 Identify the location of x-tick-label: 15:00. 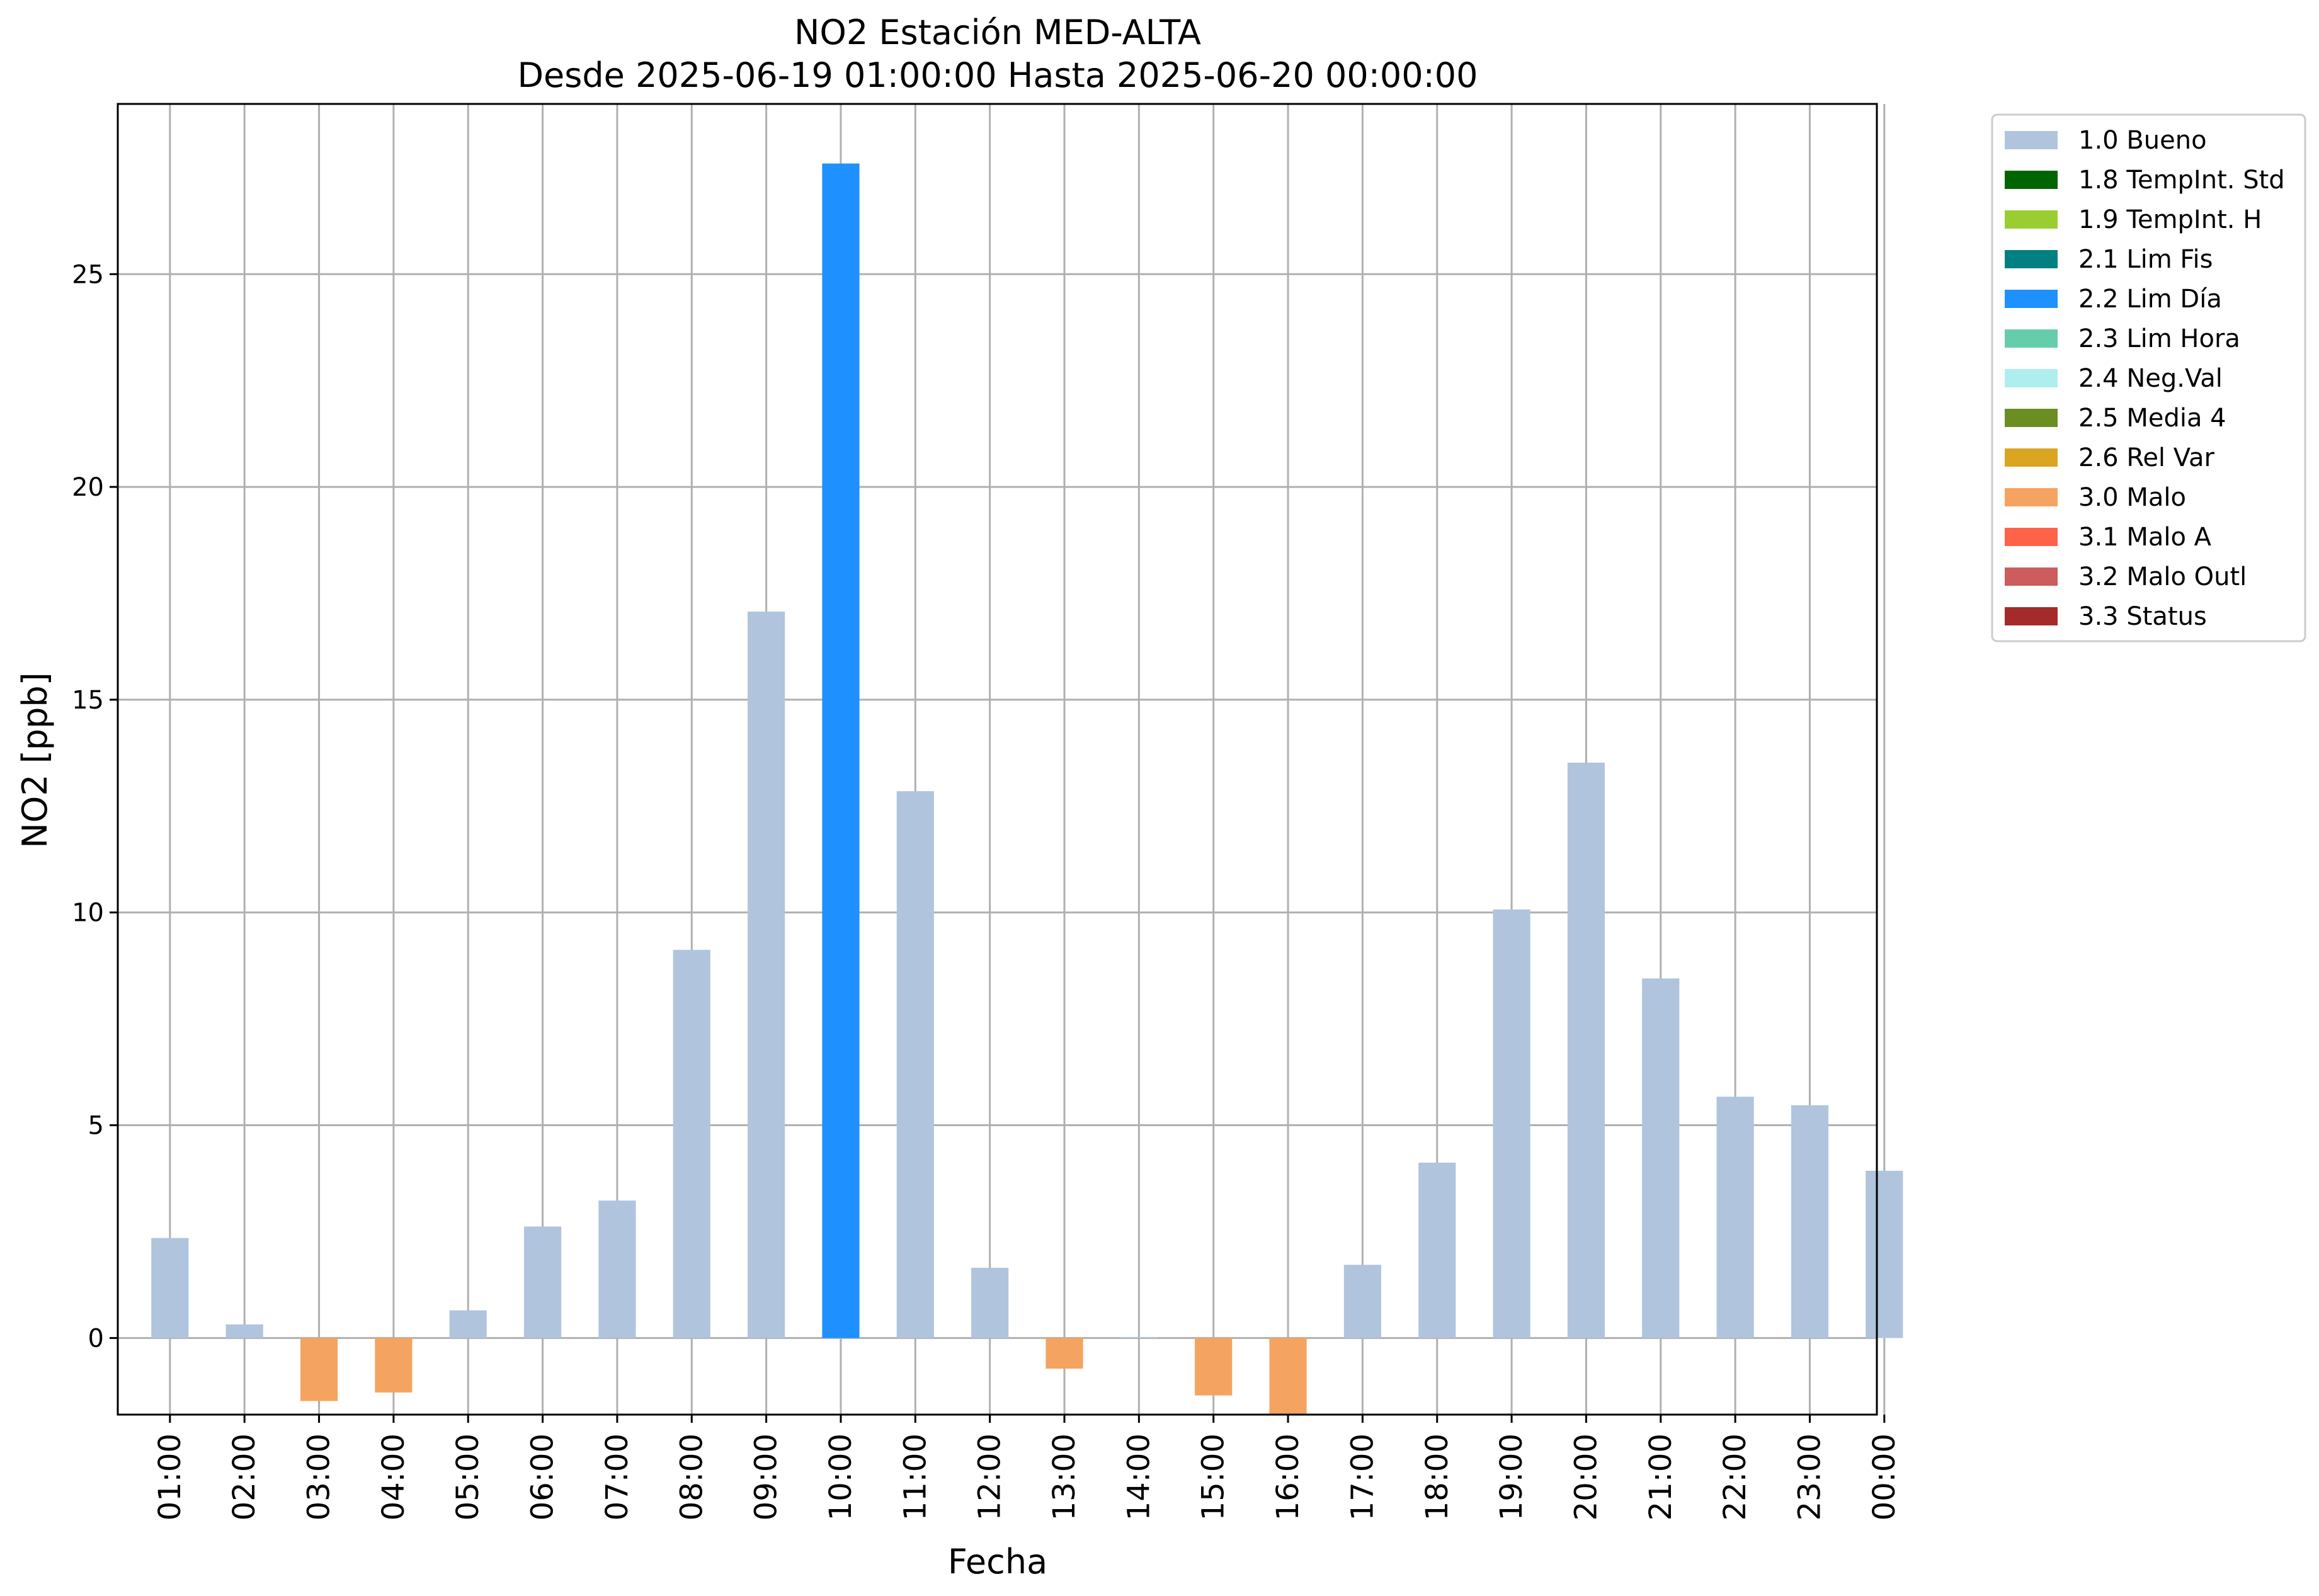
(1213, 1477).